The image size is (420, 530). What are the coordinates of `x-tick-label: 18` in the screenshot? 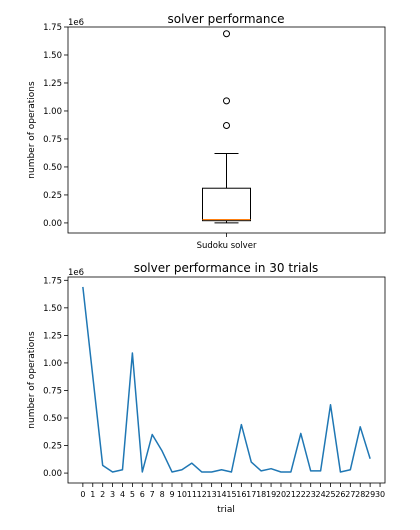 It's located at (261, 494).